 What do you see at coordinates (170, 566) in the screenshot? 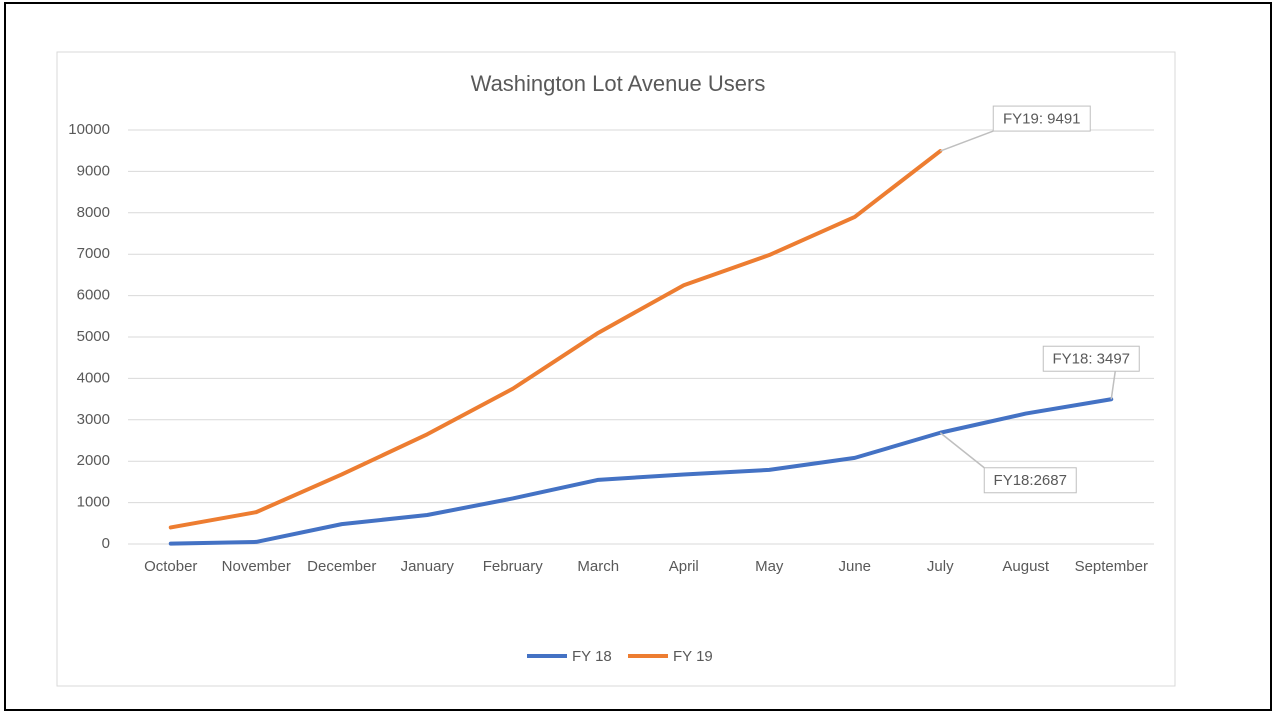
I see `x-tick-label: October` at bounding box center [170, 566].